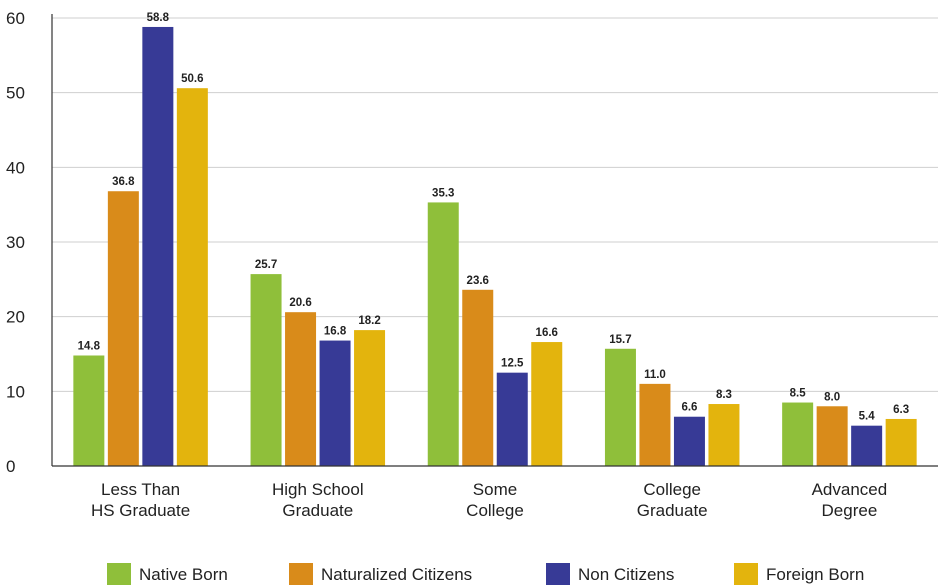  Describe the element at coordinates (140, 489) in the screenshot. I see `x-tick-label: Less Than` at that location.